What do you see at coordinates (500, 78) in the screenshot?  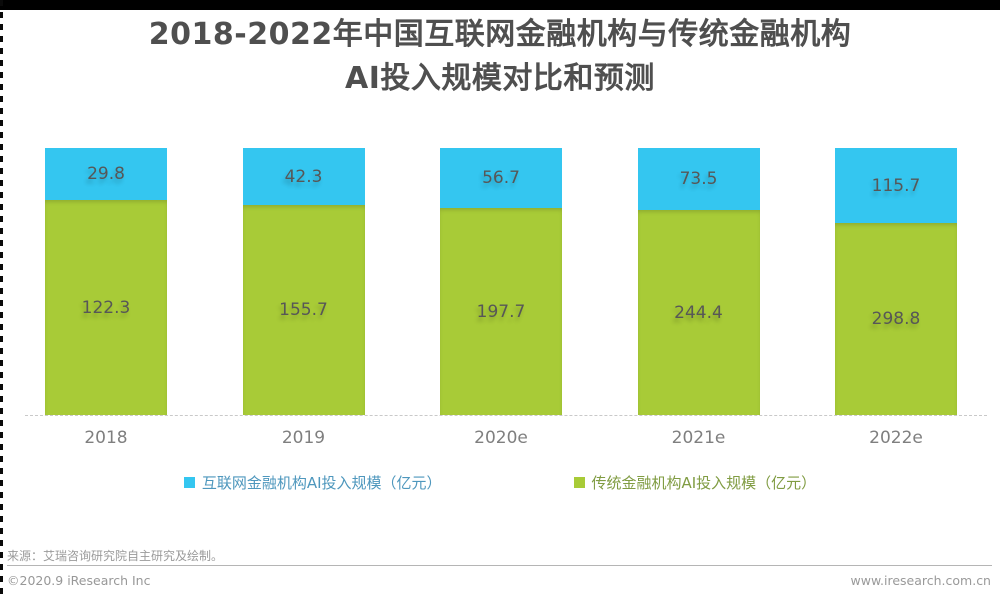 I see `chart-title-line2: AI投入规模对比和预测` at bounding box center [500, 78].